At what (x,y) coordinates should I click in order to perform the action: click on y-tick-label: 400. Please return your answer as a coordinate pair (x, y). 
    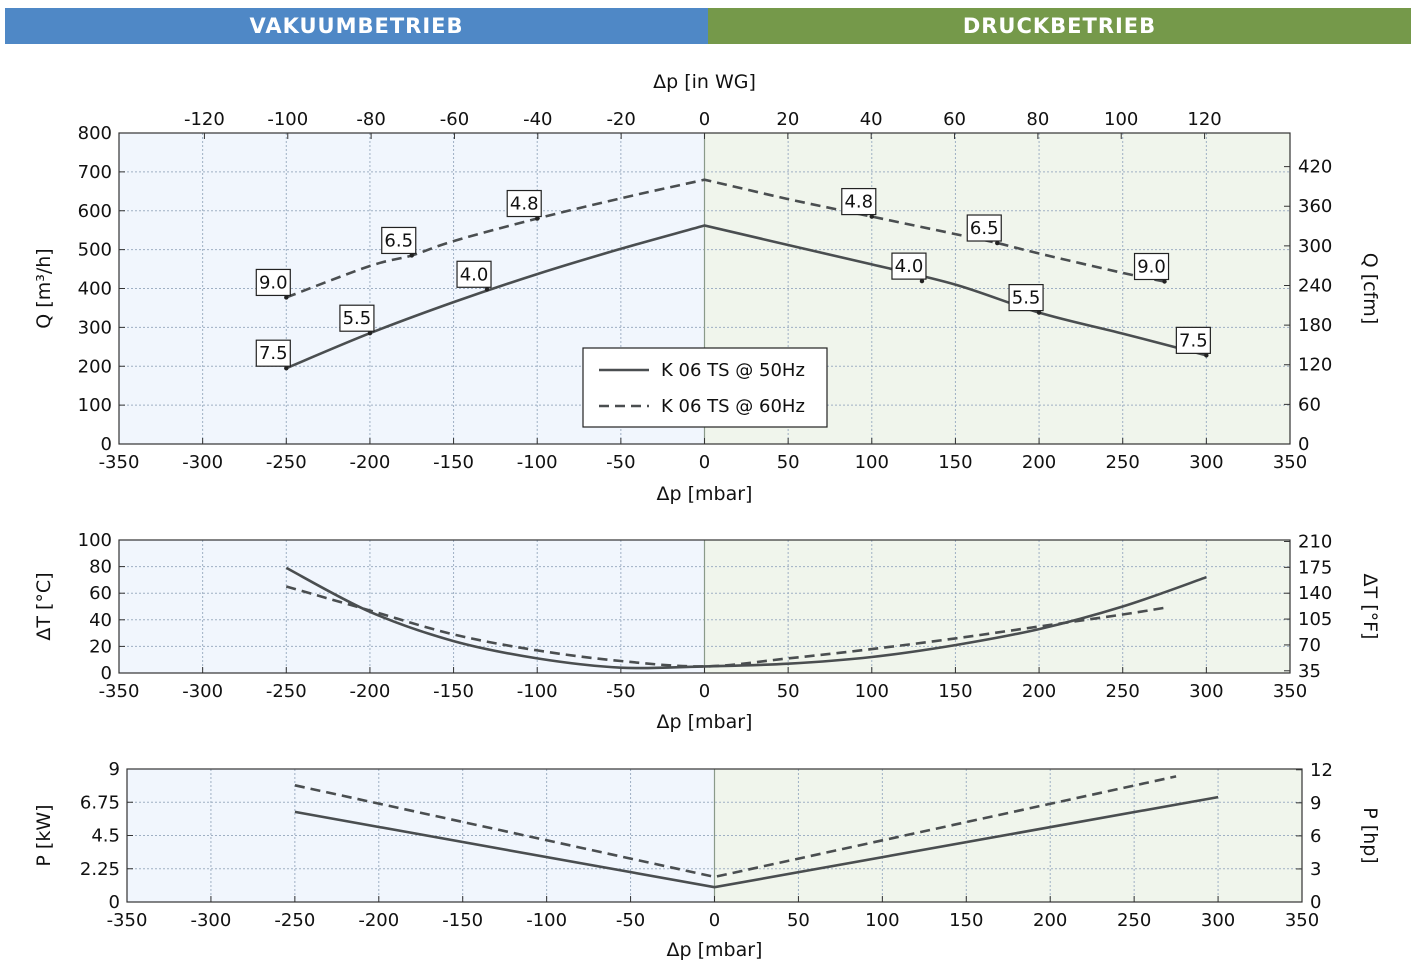
    Looking at the image, I should click on (95, 289).